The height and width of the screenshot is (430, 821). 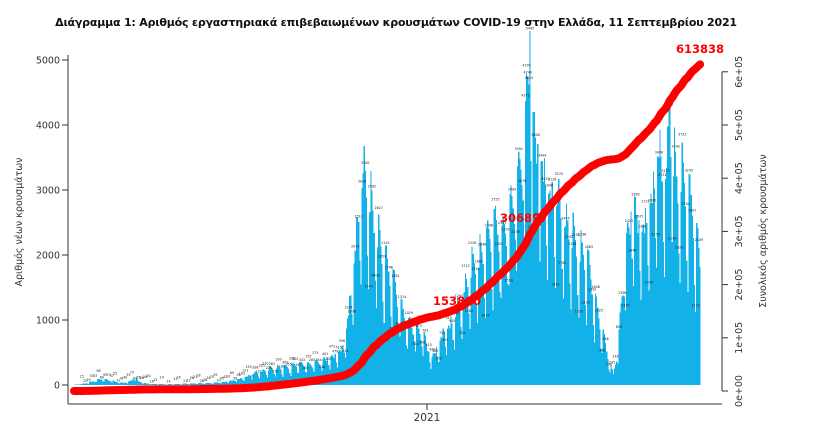 What do you see at coordinates (739, 178) in the screenshot?
I see `svg-text: 4e+05` at bounding box center [739, 178].